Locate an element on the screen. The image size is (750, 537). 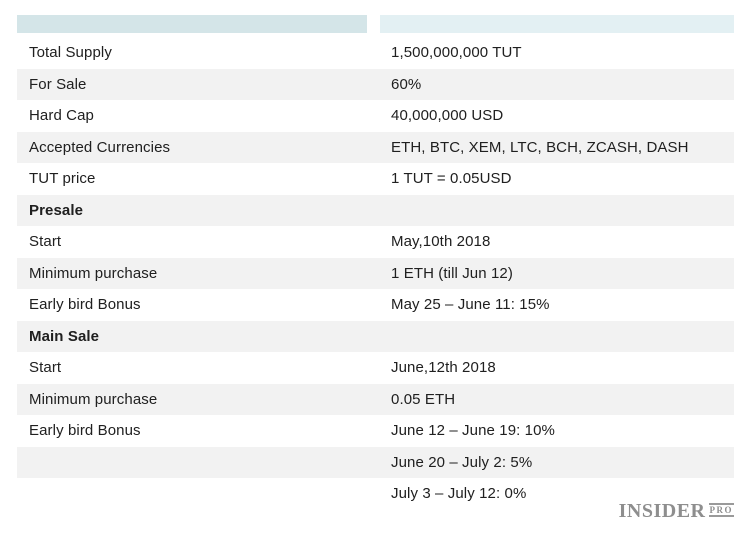
row-value: 60% is located at coordinates (406, 84).